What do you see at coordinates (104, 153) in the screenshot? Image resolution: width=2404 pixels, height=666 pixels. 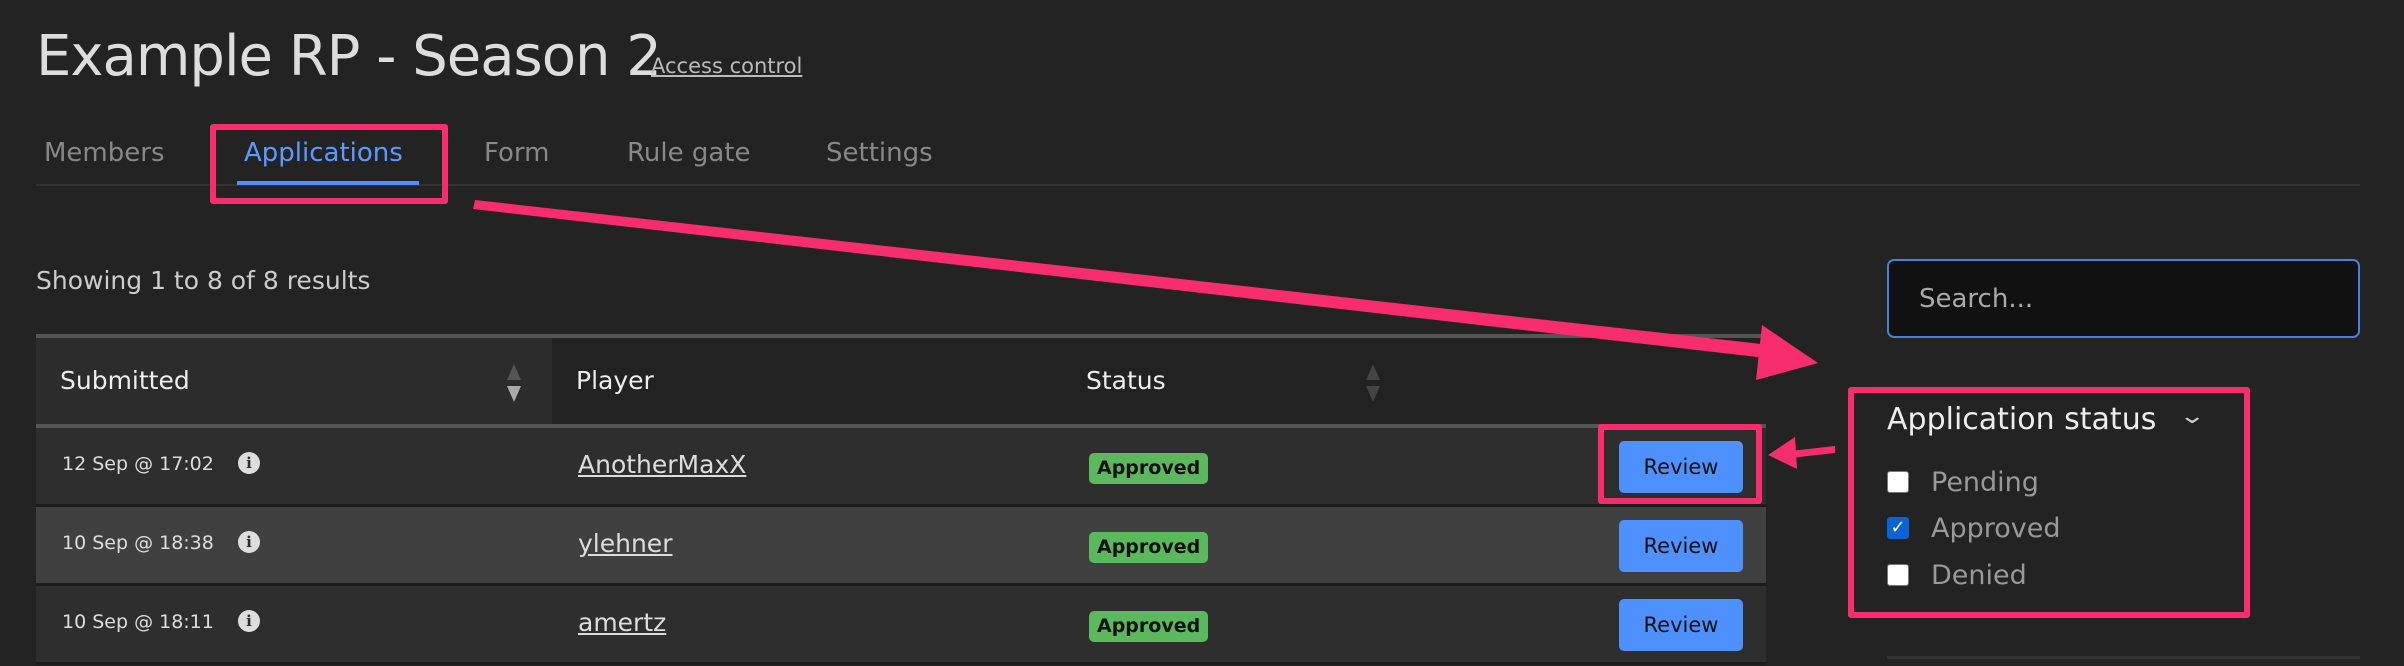 I see `tab-members: Members` at bounding box center [104, 153].